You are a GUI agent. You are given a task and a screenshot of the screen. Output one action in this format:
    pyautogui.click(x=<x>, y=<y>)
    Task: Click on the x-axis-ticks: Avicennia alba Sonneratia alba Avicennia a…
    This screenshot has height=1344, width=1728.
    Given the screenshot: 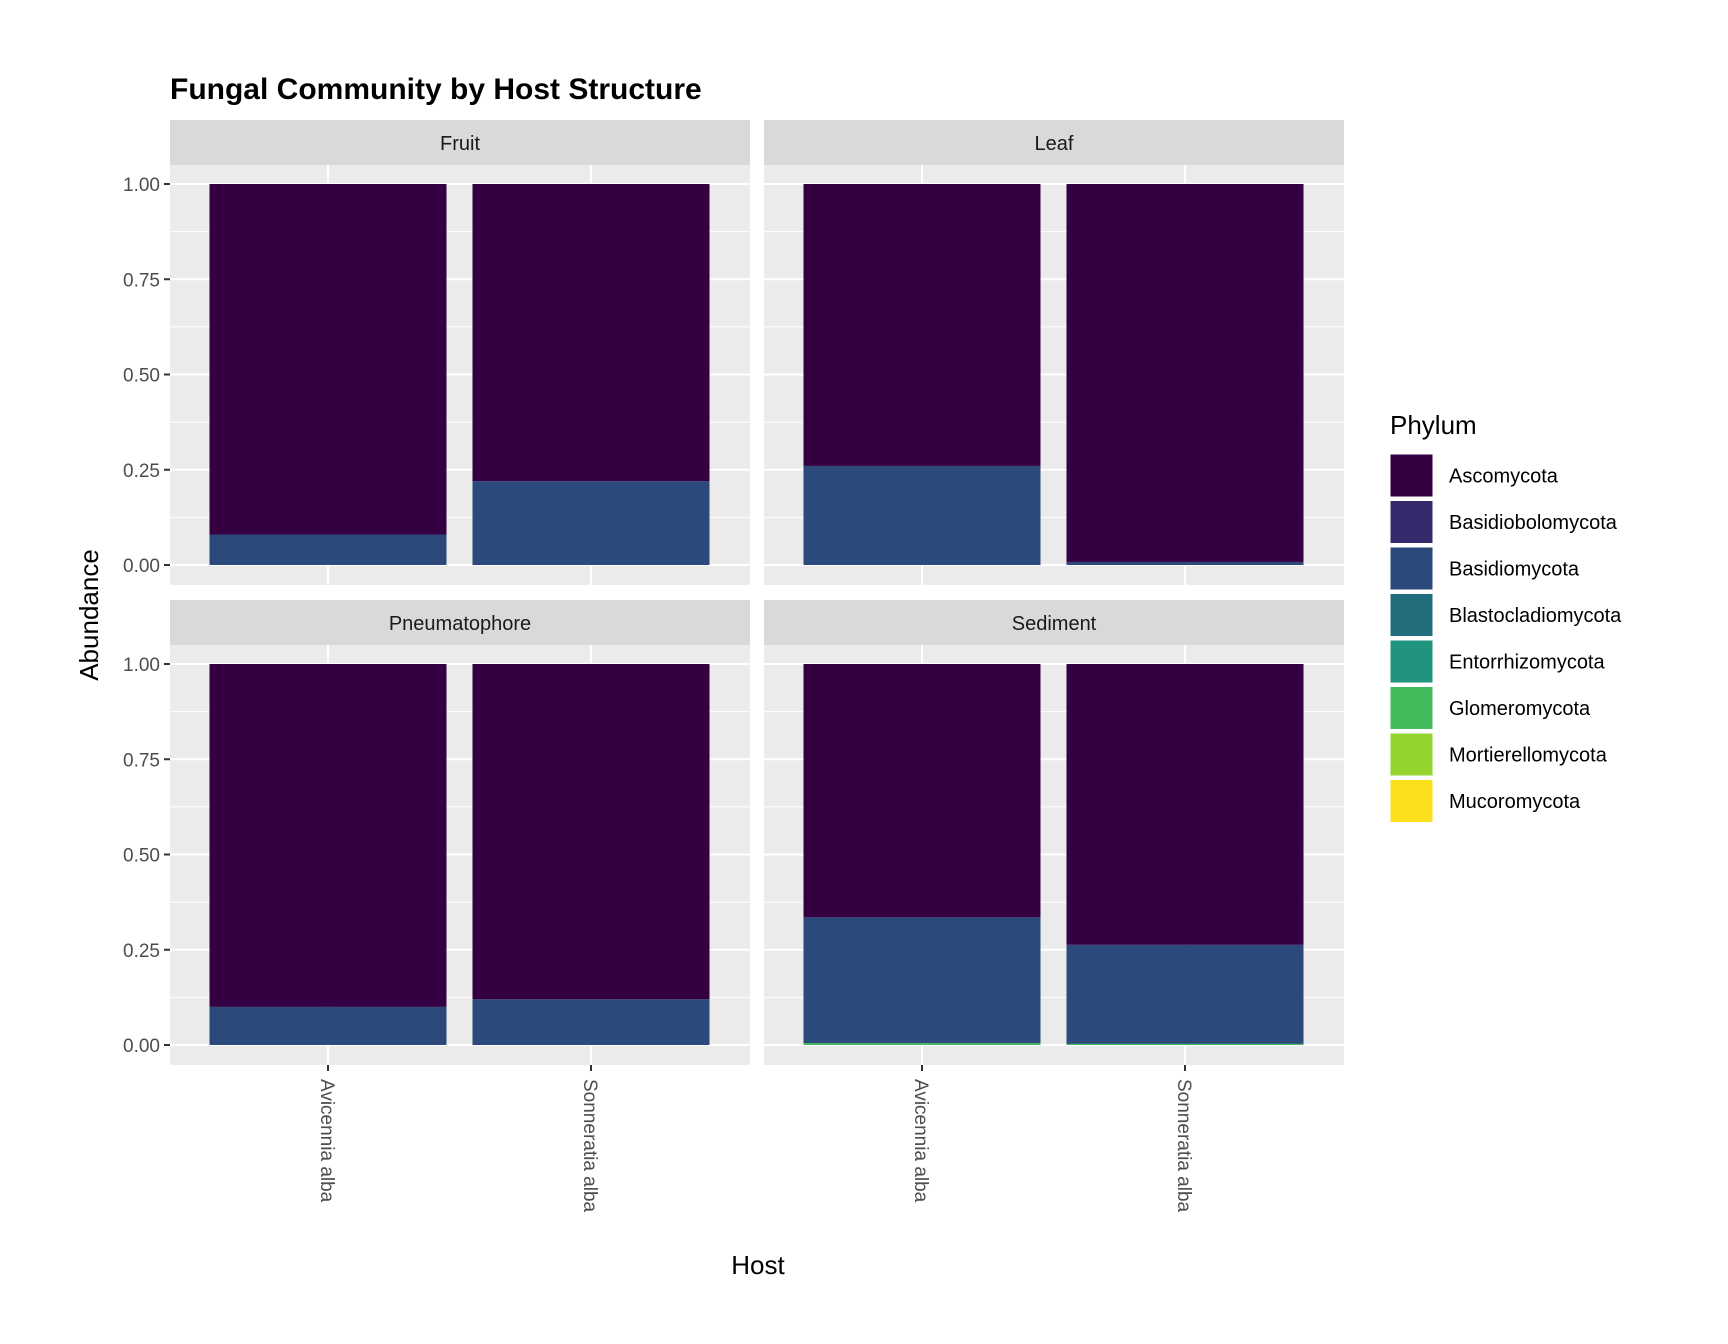 What is the action you would take?
    pyautogui.click(x=755, y=1139)
    